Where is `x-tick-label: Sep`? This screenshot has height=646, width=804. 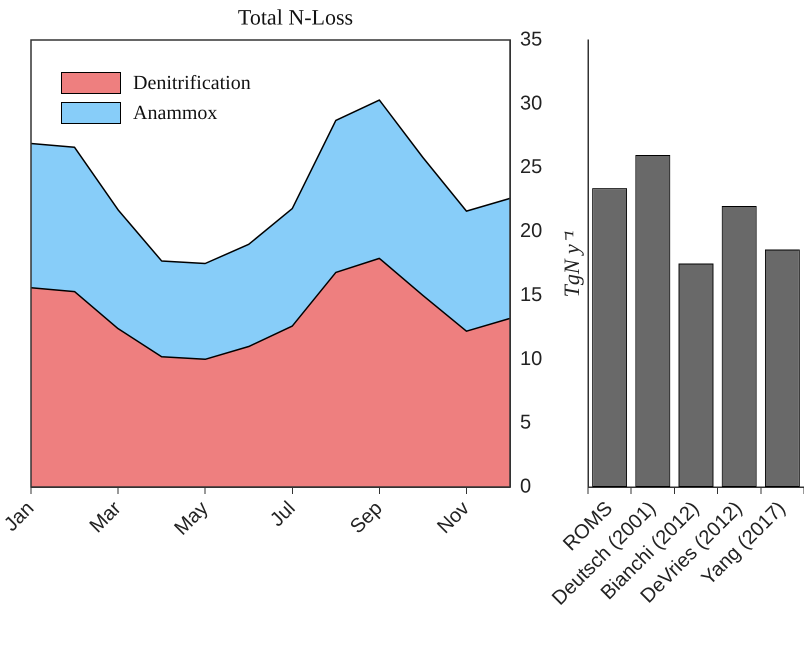 x-tick-label: Sep is located at coordinates (366, 517).